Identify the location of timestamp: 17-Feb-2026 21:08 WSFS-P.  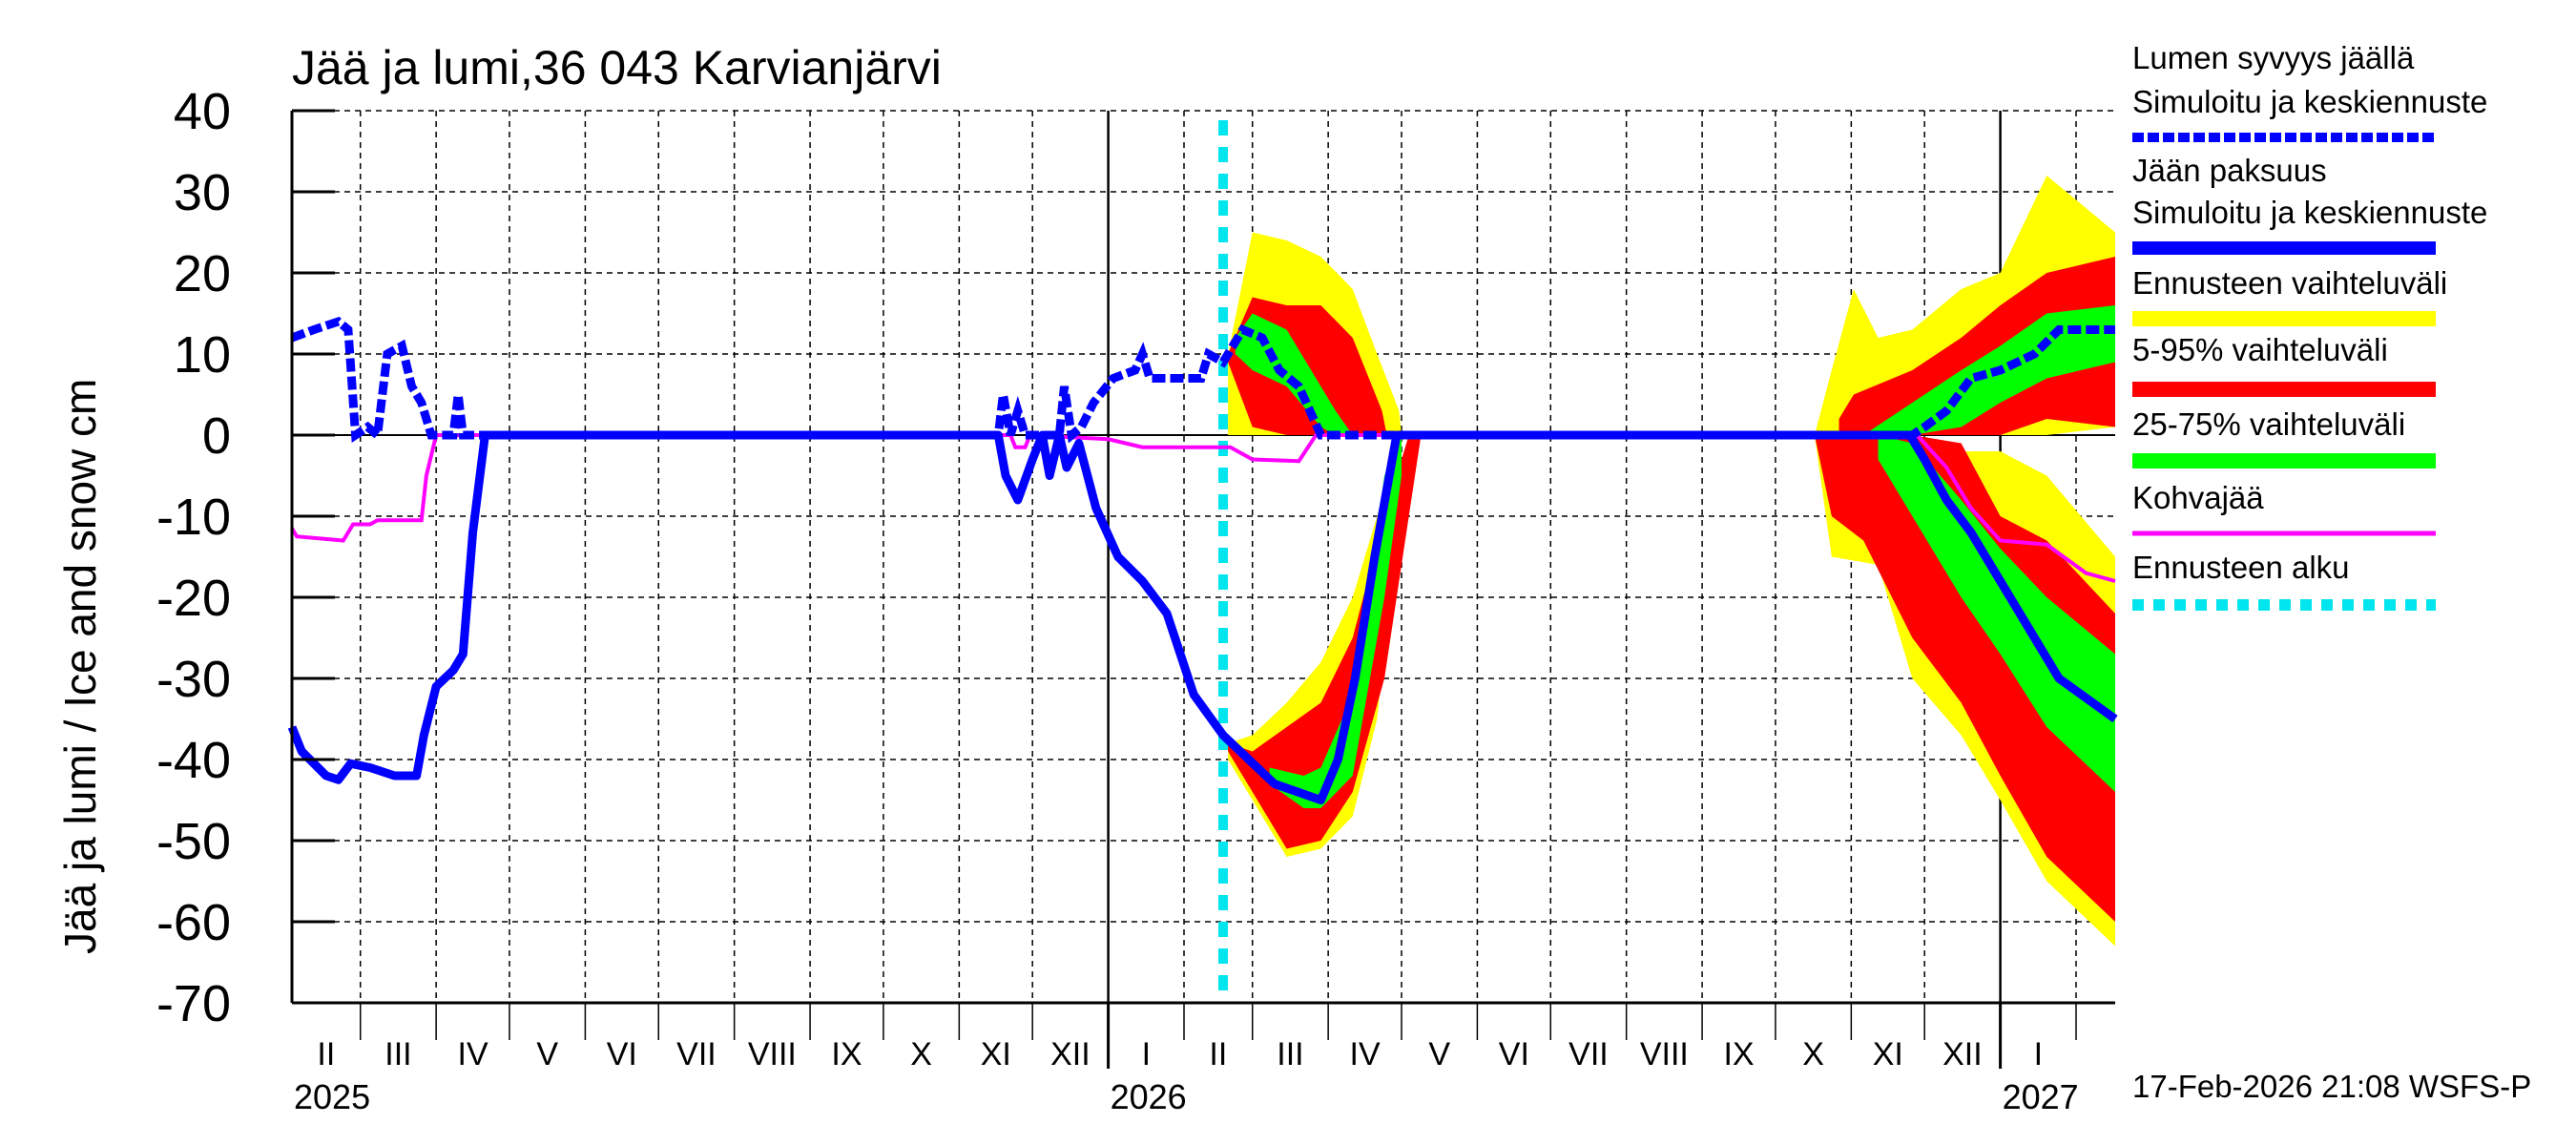
(2331, 1086).